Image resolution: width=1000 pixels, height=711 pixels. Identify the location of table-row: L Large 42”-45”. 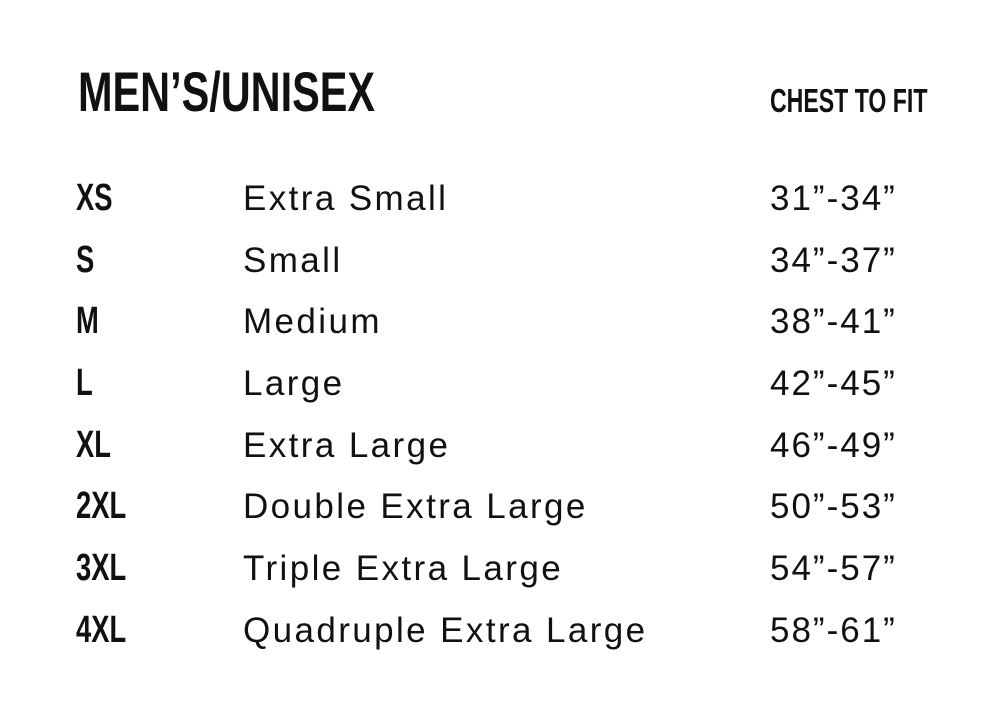
(500, 384).